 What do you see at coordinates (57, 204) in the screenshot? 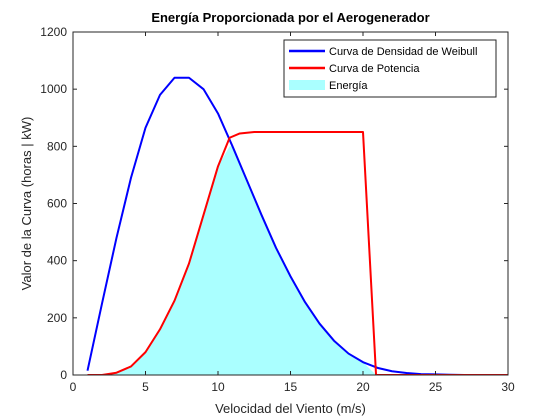
I see `y-tick-label: 600` at bounding box center [57, 204].